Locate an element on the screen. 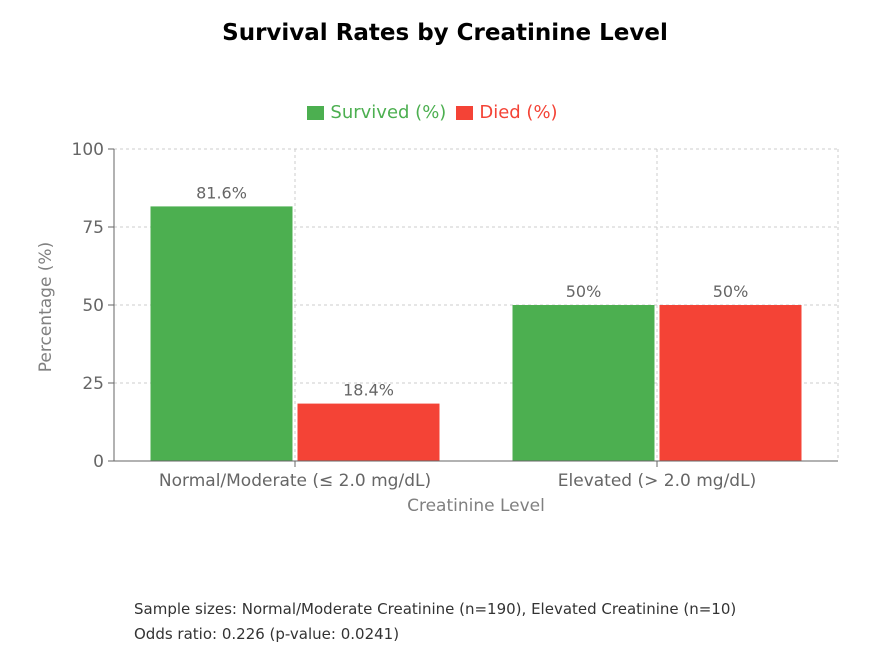  y-tick-label: 25 is located at coordinates (93, 384).